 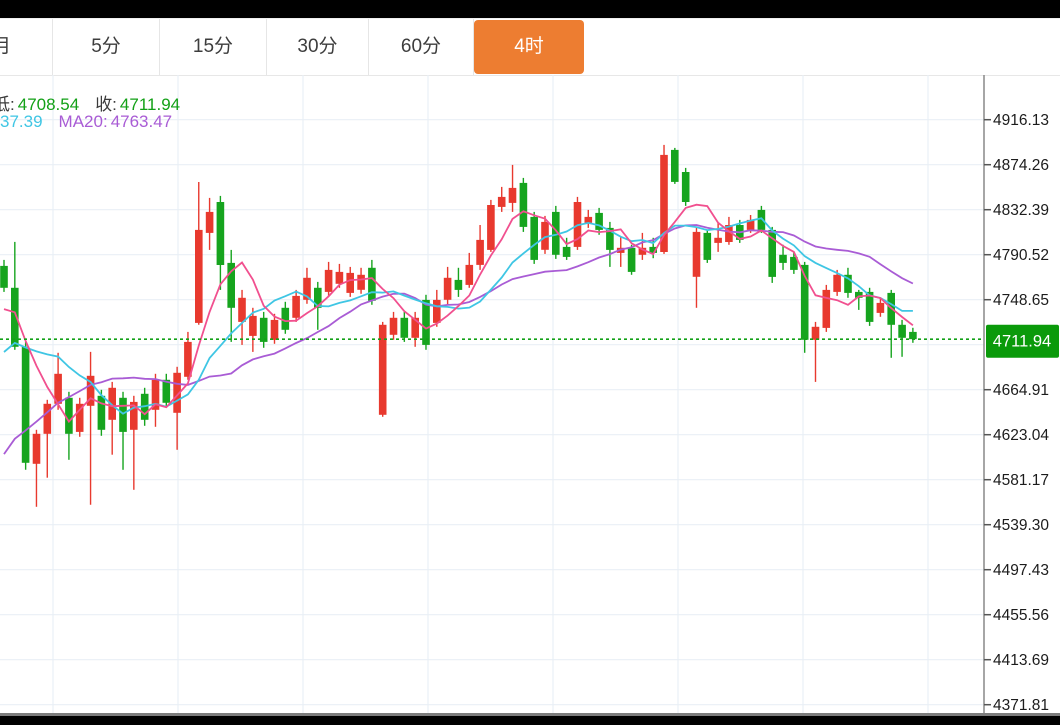 What do you see at coordinates (530, 714) in the screenshot?
I see `chart-bottom-border` at bounding box center [530, 714].